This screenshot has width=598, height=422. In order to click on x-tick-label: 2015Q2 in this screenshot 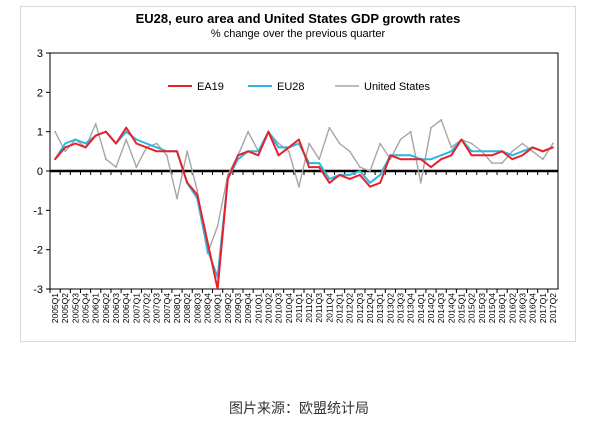, I will do `click(472, 308)`.